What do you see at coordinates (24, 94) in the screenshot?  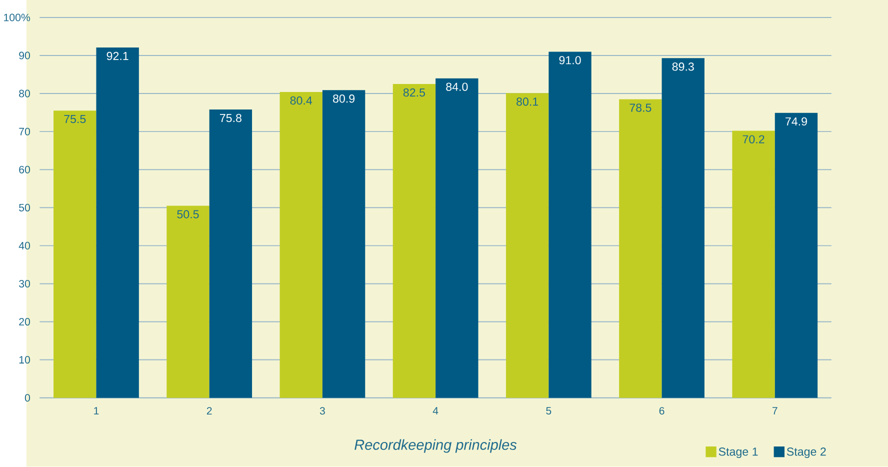 I see `y-tick-label: 80` at bounding box center [24, 94].